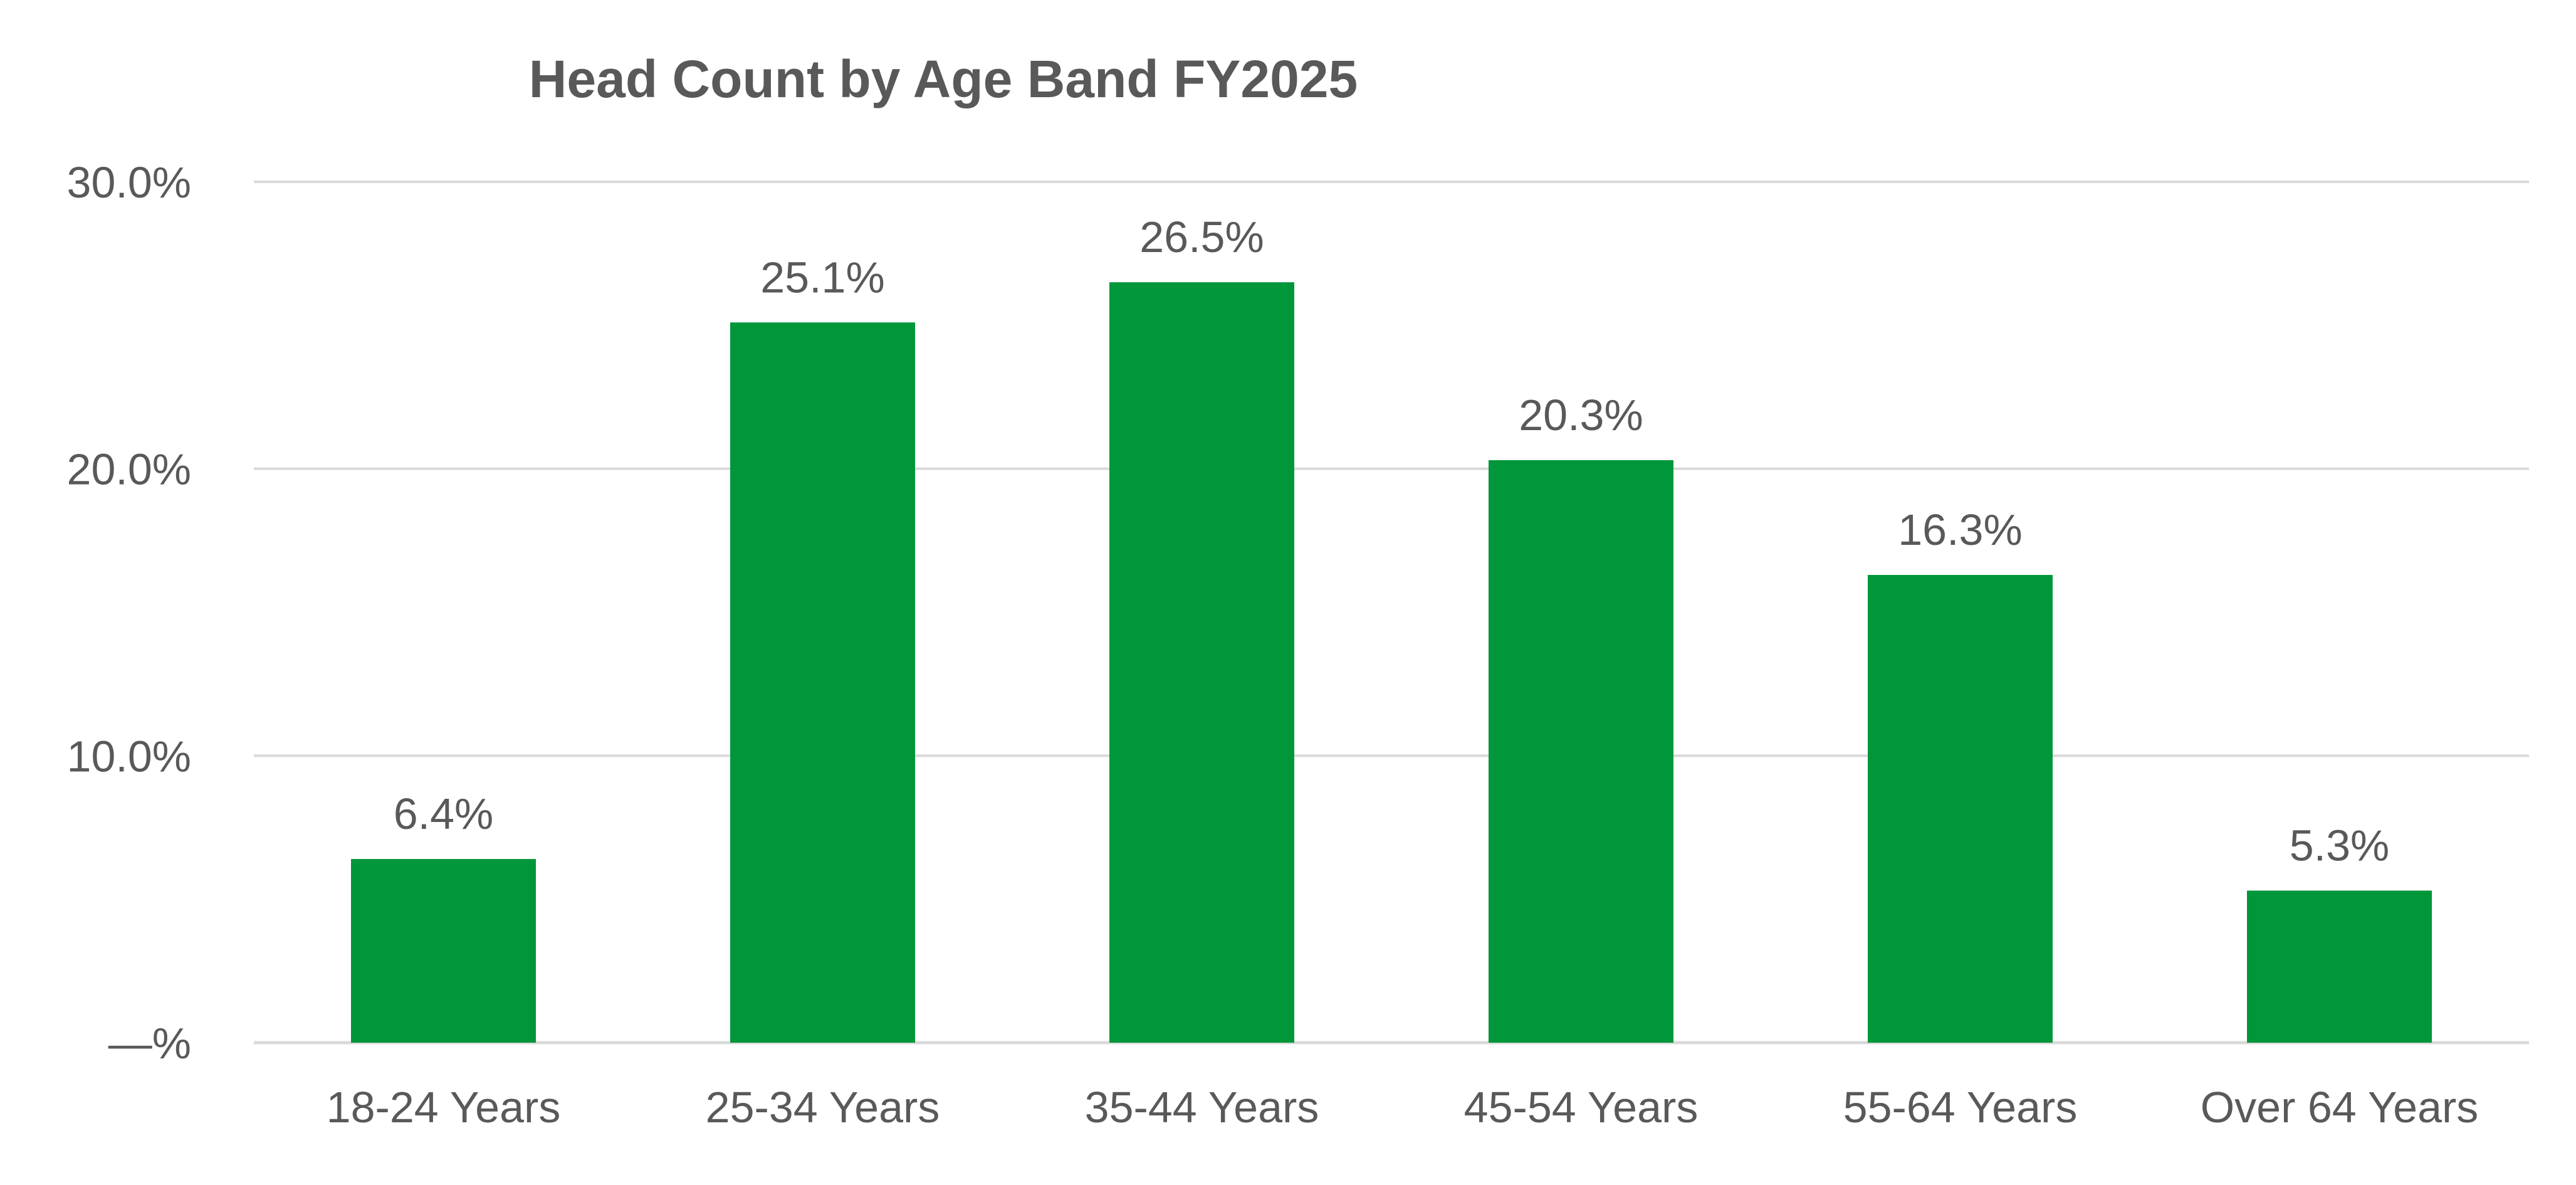  I want to click on x-tick-label: Over 64 Years, so click(2340, 1107).